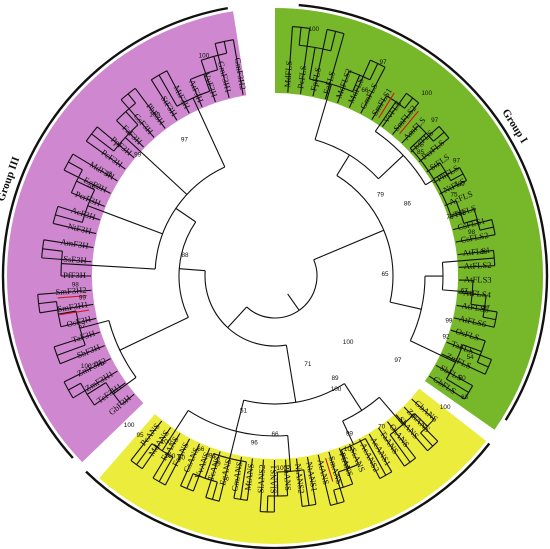  What do you see at coordinates (313, 29) in the screenshot?
I see `bootstrap-0: 100` at bounding box center [313, 29].